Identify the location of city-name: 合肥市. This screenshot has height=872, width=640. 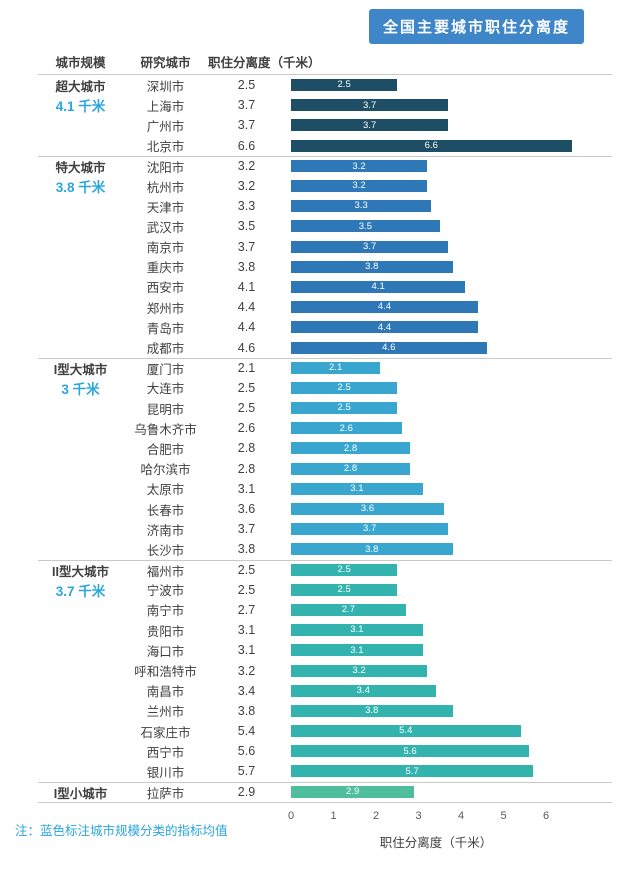
(165, 449).